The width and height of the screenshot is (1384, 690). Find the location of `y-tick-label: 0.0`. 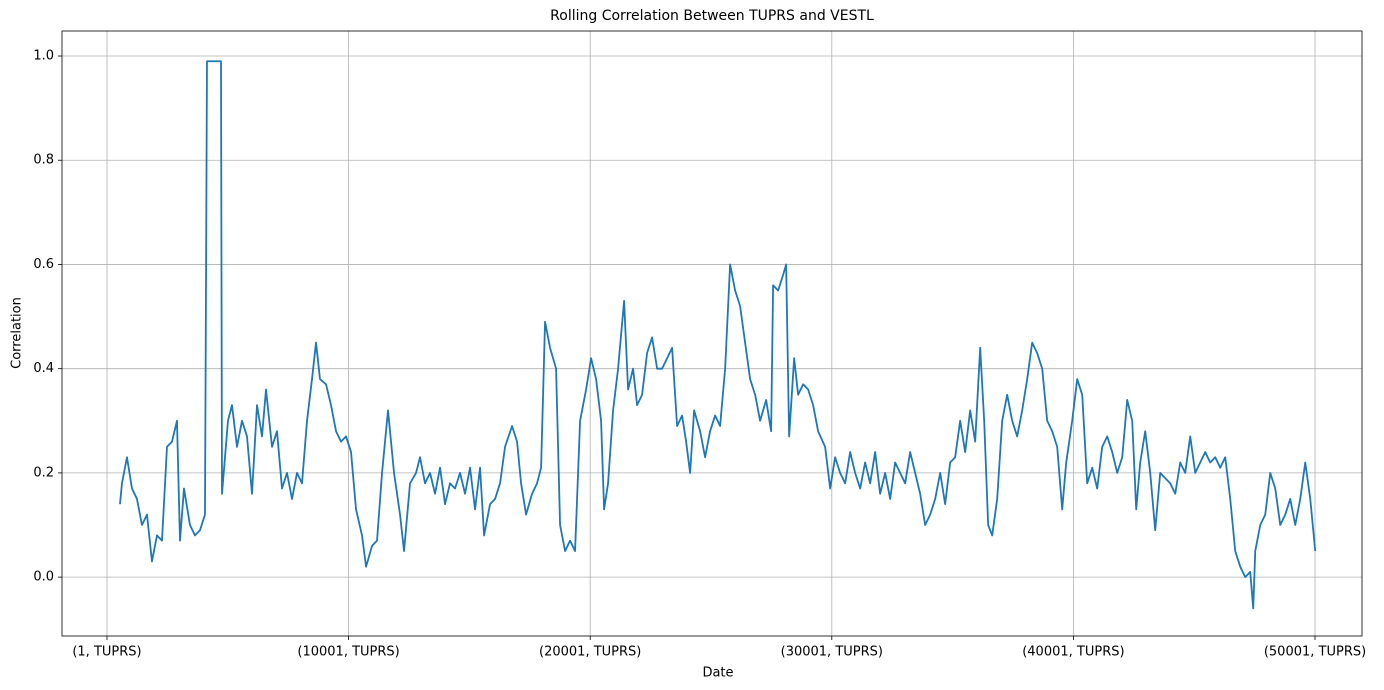

y-tick-label: 0.0 is located at coordinates (43, 577).